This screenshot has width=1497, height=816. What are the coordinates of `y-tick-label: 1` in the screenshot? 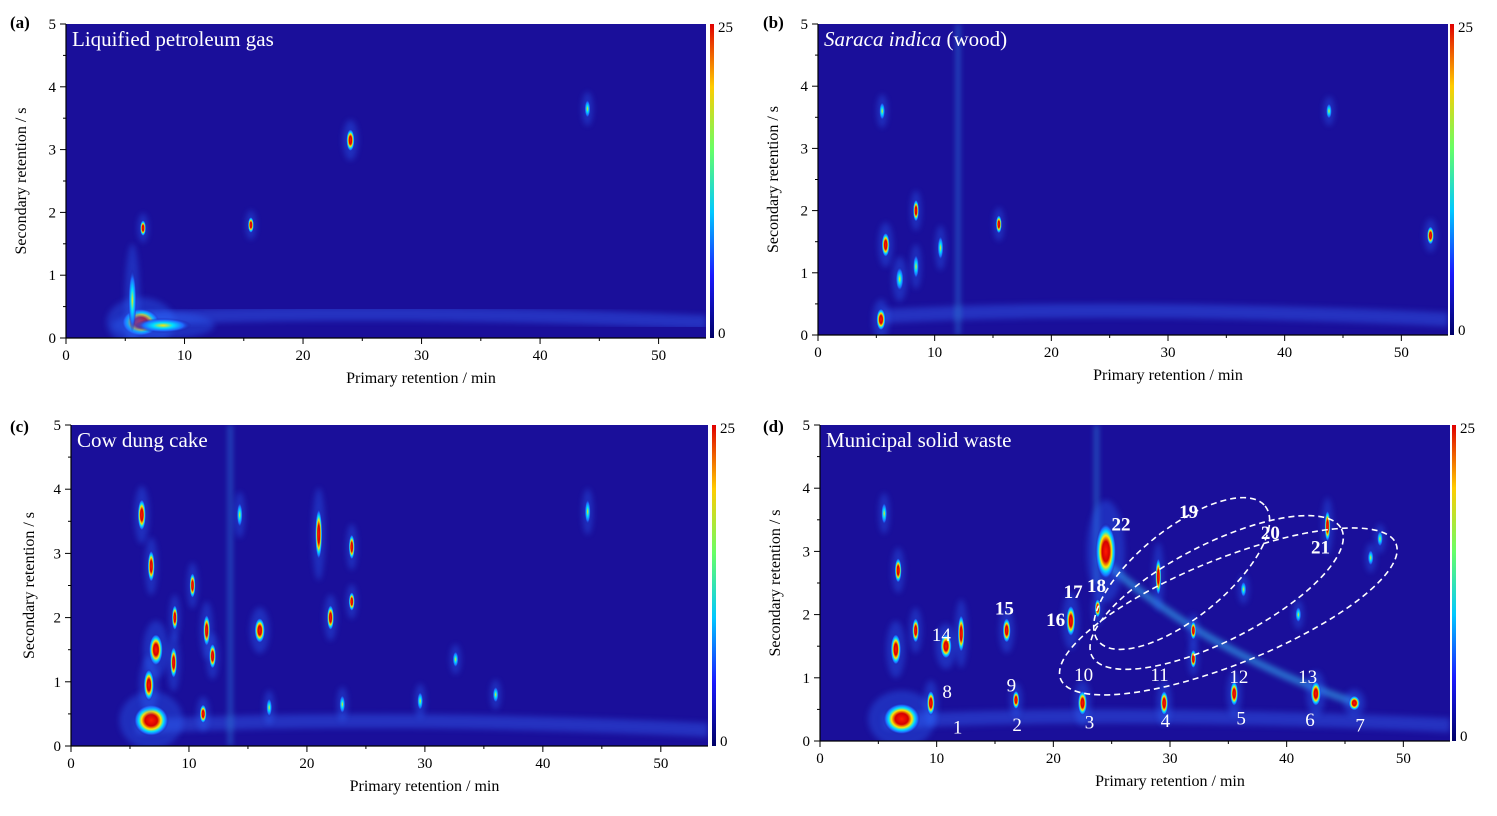 It's located at (53, 276).